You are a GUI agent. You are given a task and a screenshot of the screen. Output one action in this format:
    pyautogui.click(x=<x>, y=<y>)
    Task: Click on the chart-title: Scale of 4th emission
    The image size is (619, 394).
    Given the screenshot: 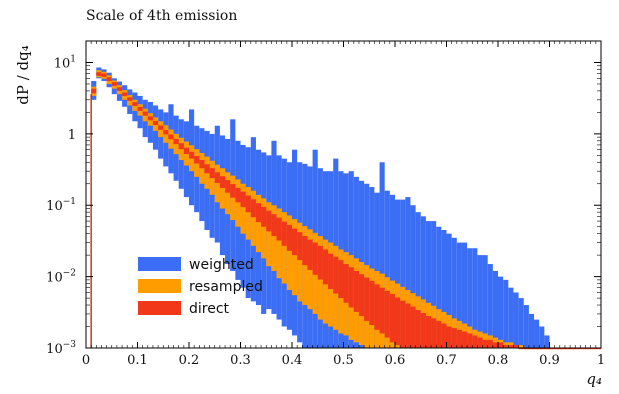 What is the action you would take?
    pyautogui.click(x=161, y=16)
    